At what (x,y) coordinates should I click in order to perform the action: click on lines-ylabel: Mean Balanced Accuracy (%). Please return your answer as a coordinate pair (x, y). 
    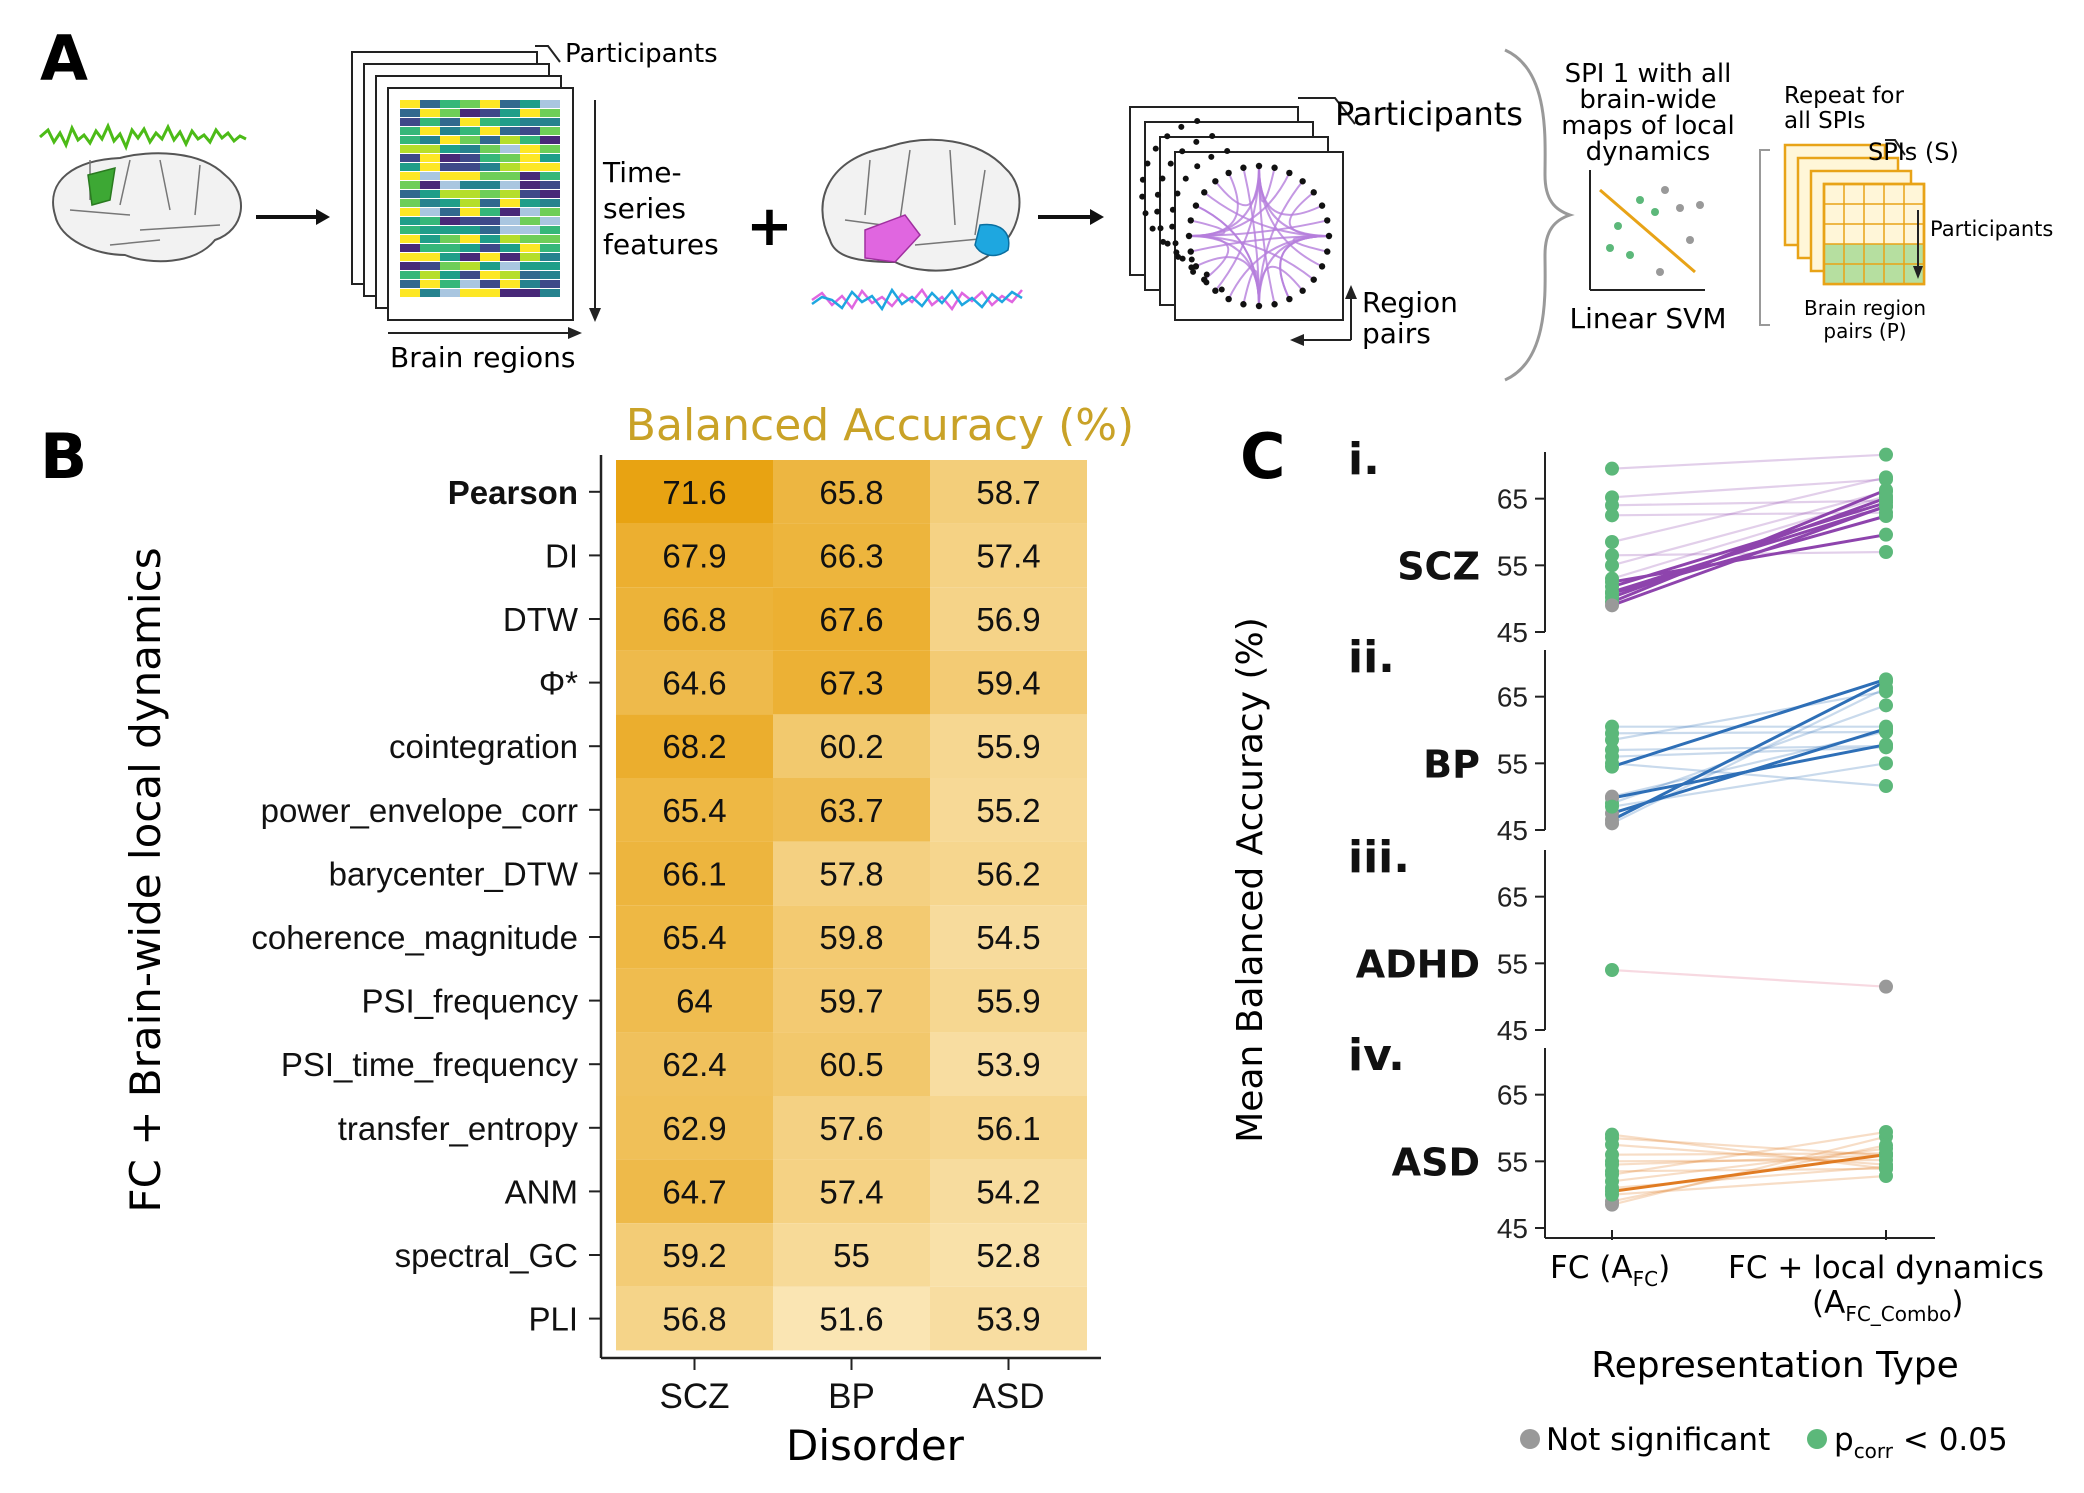
    Looking at the image, I should click on (1250, 880).